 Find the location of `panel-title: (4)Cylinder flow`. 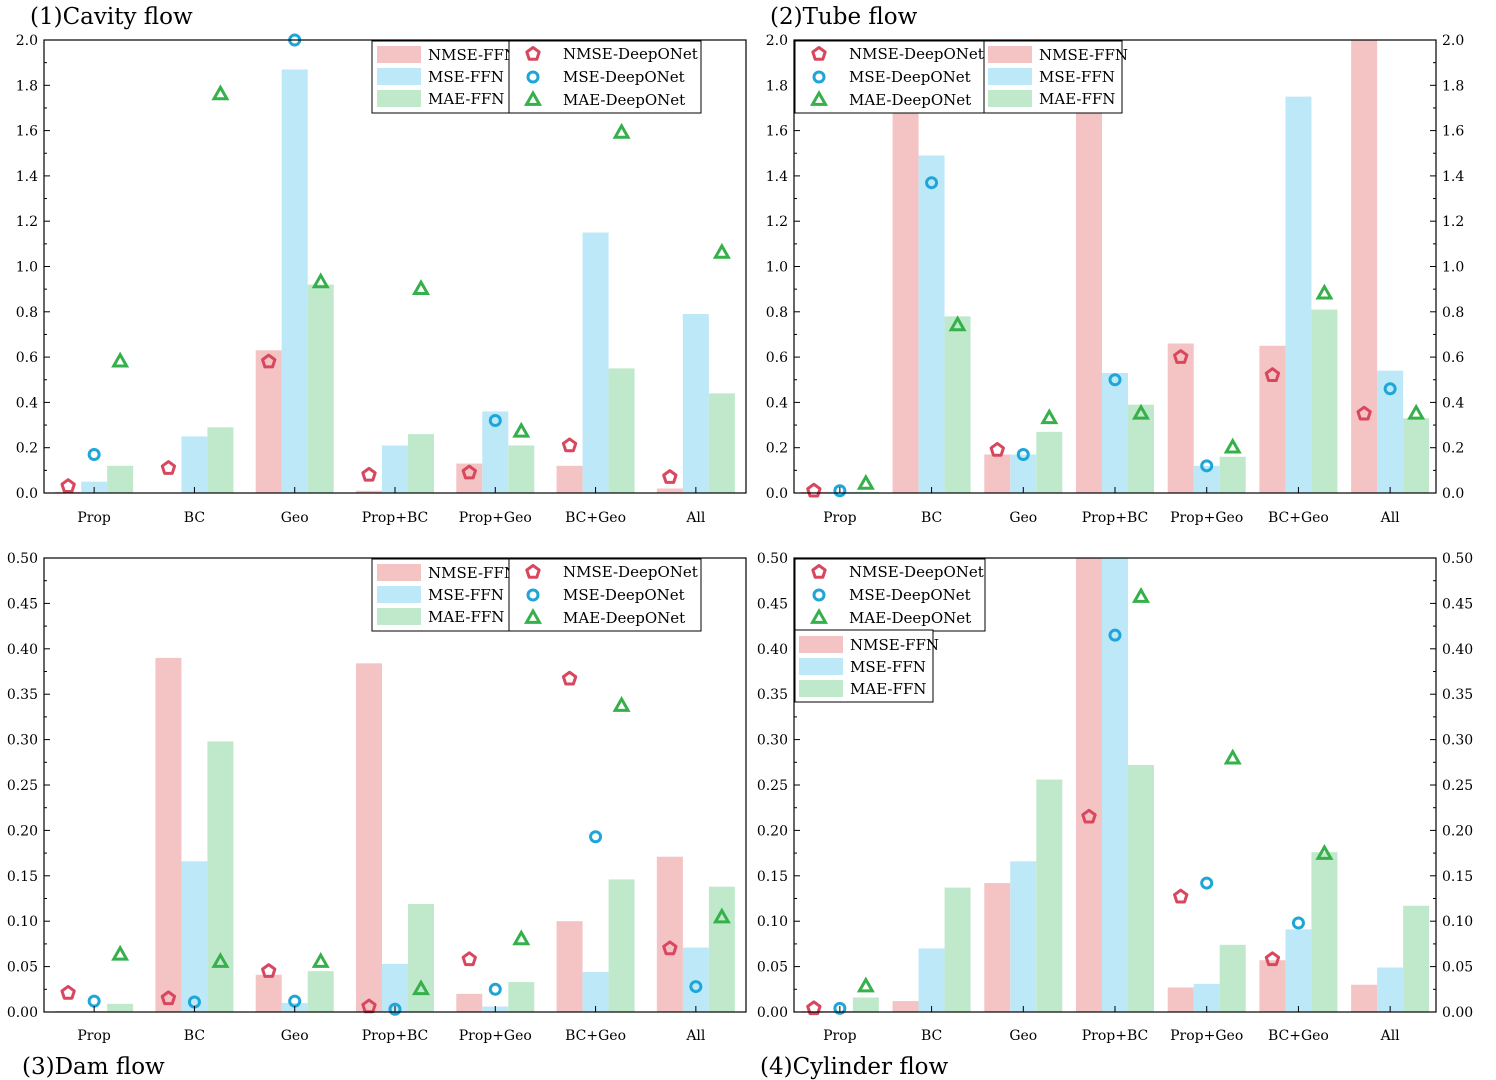

panel-title: (4)Cylinder flow is located at coordinates (854, 1067).